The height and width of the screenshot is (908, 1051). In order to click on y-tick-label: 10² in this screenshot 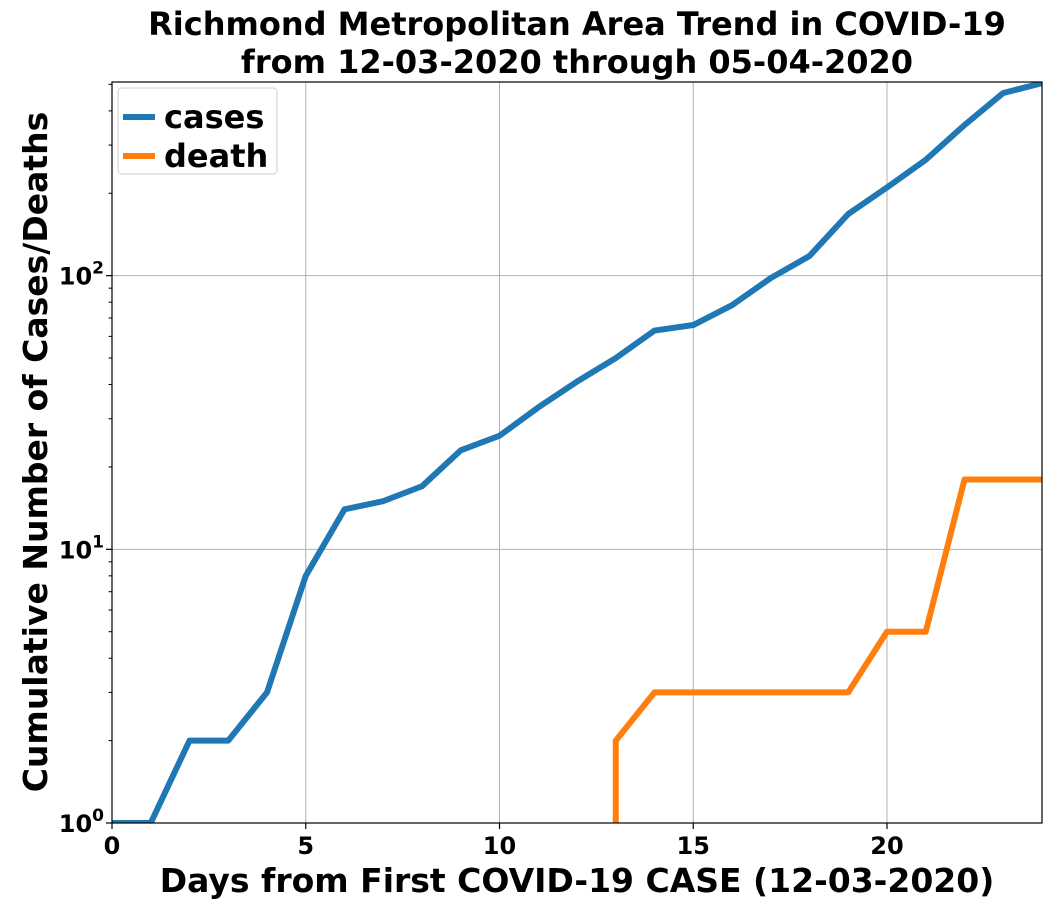, I will do `click(81, 275)`.